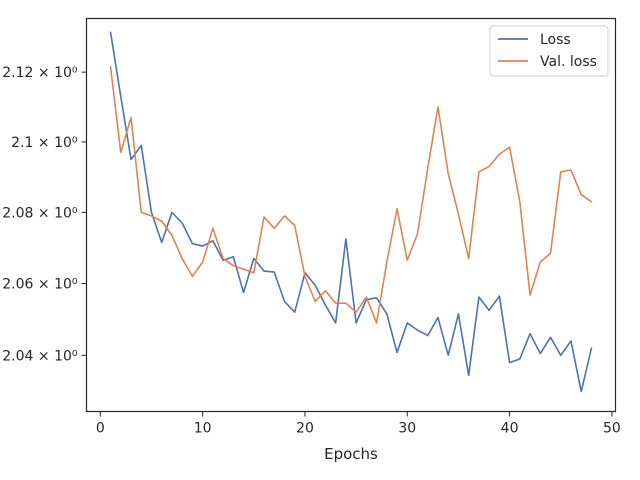  I want to click on y-tick-label: 2.1 × 10⁰, so click(44, 143).